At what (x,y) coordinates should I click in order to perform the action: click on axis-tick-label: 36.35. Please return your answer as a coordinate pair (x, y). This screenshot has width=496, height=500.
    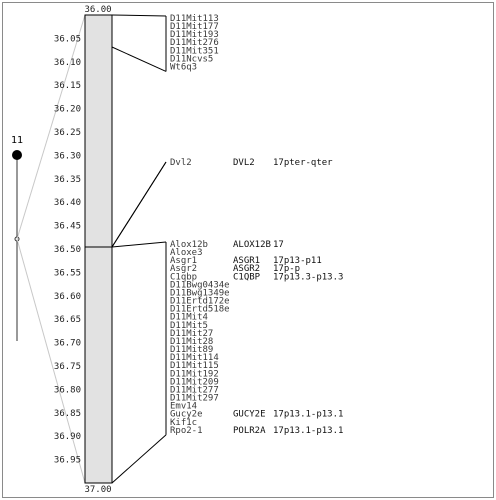
    Looking at the image, I should click on (67, 180).